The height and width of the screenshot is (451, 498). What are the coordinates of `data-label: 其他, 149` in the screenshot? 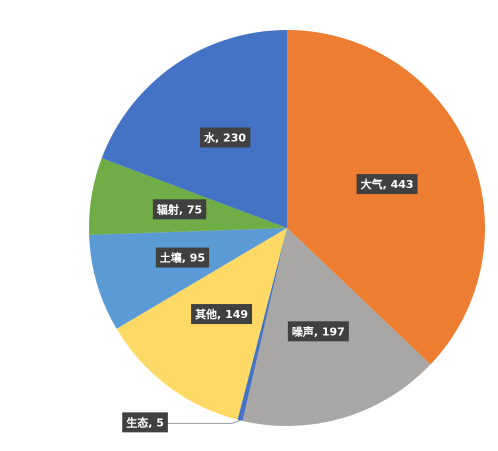 It's located at (222, 314).